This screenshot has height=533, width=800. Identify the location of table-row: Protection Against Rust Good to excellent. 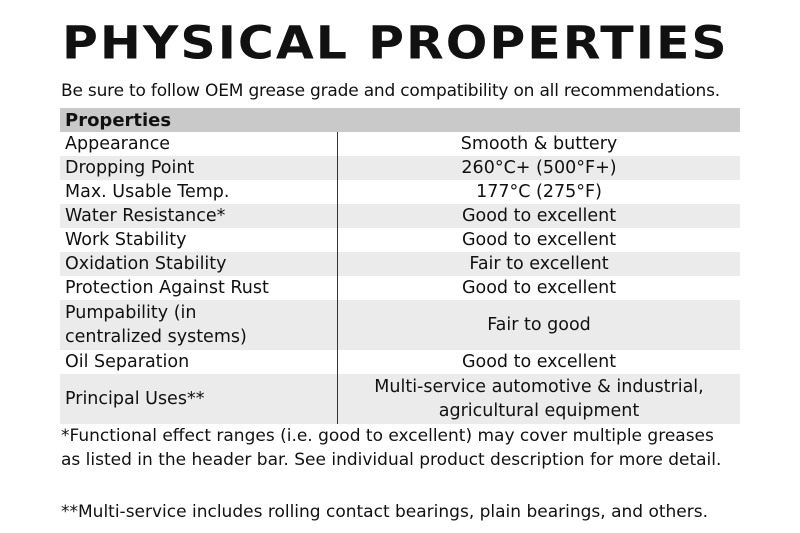
(400, 288).